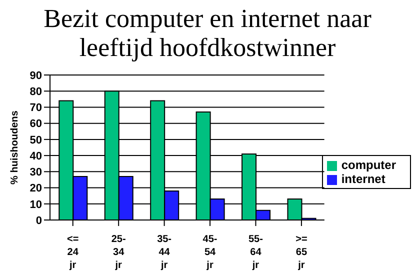 Image resolution: width=415 pixels, height=278 pixels. Describe the element at coordinates (73, 252) in the screenshot. I see `x-tick-label: <= 24 jr` at that location.